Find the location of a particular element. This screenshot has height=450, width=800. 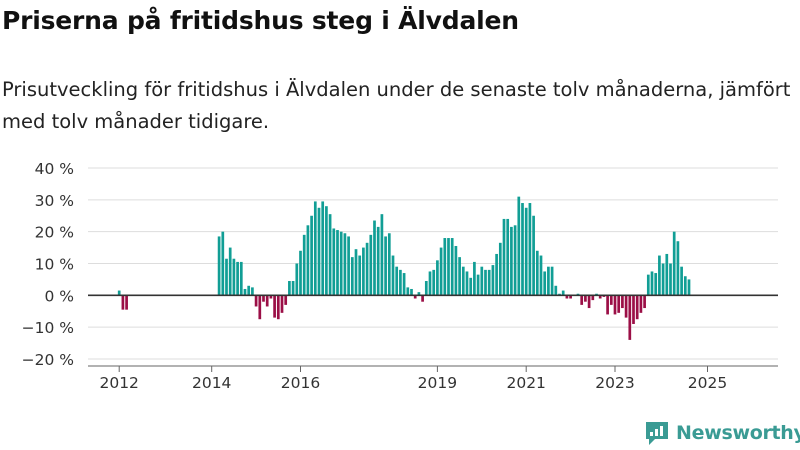

x-tick-label: 2025 is located at coordinates (707, 383).